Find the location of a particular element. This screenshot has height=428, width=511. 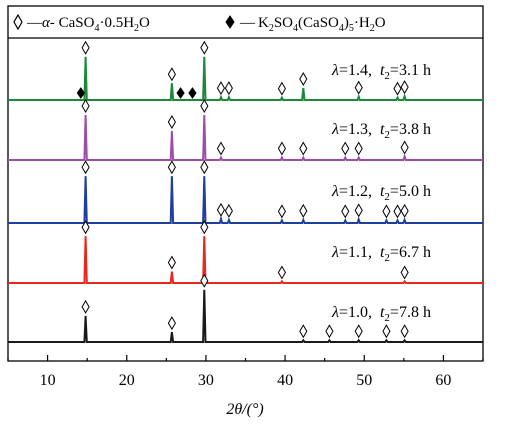

series-2: λ=1.3, t2=3.8 h is located at coordinates (245, 130).